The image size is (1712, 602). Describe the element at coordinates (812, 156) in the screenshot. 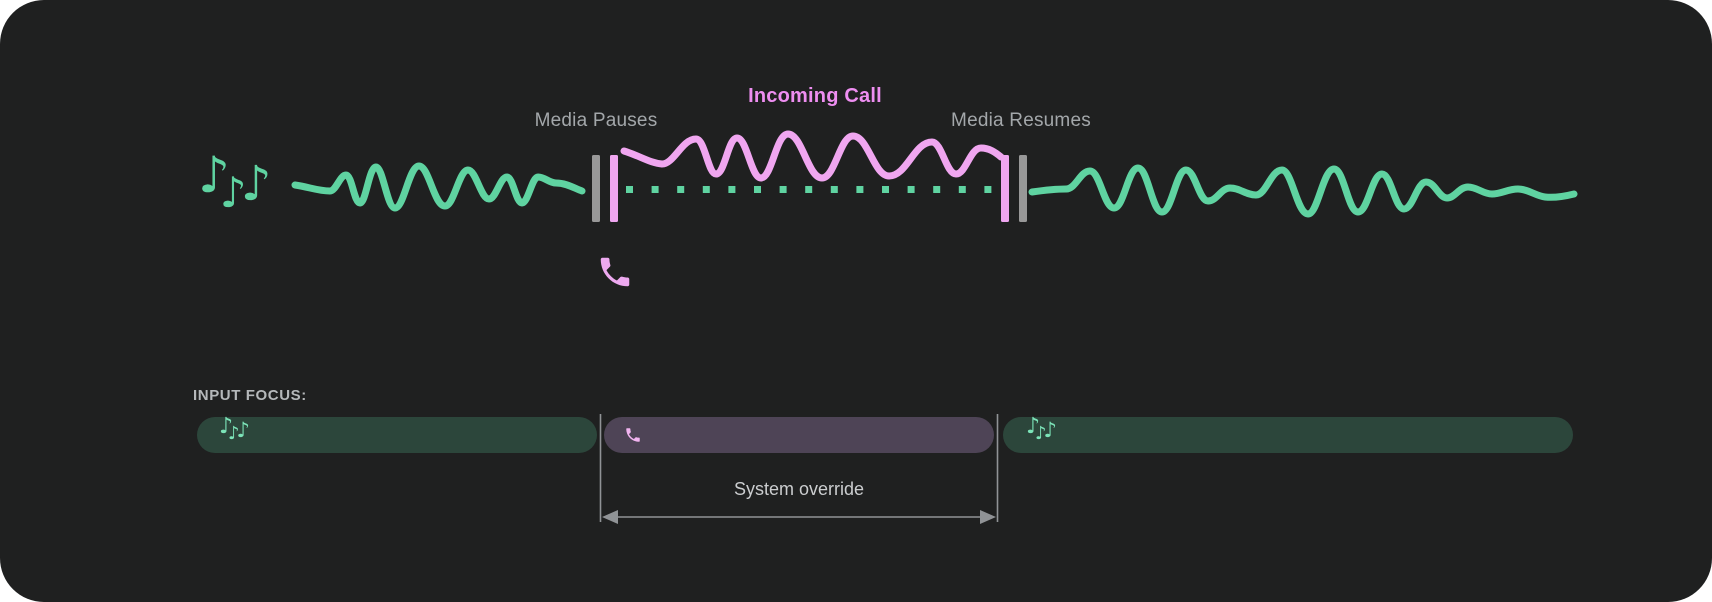

I see `call-waveform` at that location.